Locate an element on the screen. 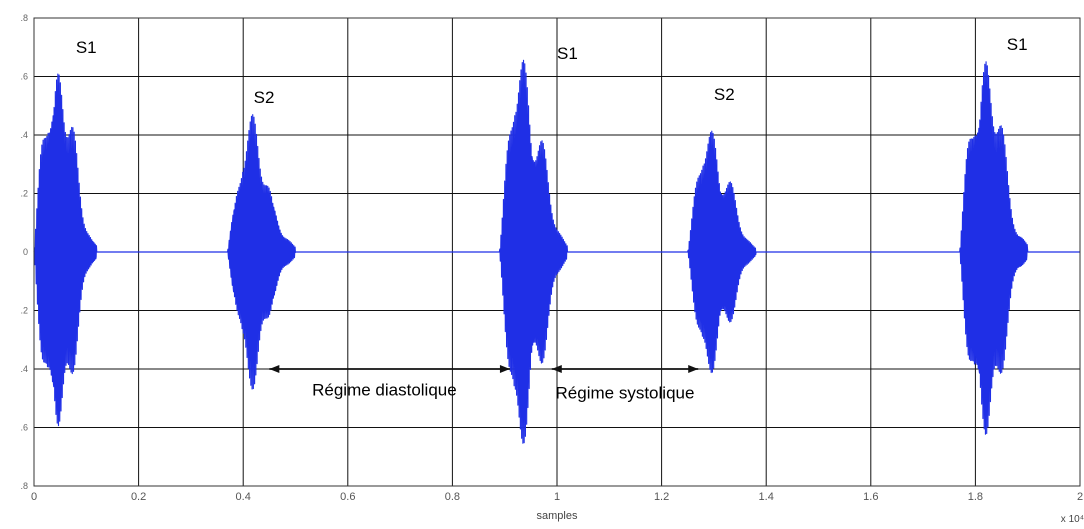 This screenshot has width=1084, height=529. y-tick-label-5: .2 is located at coordinates (24, 311).